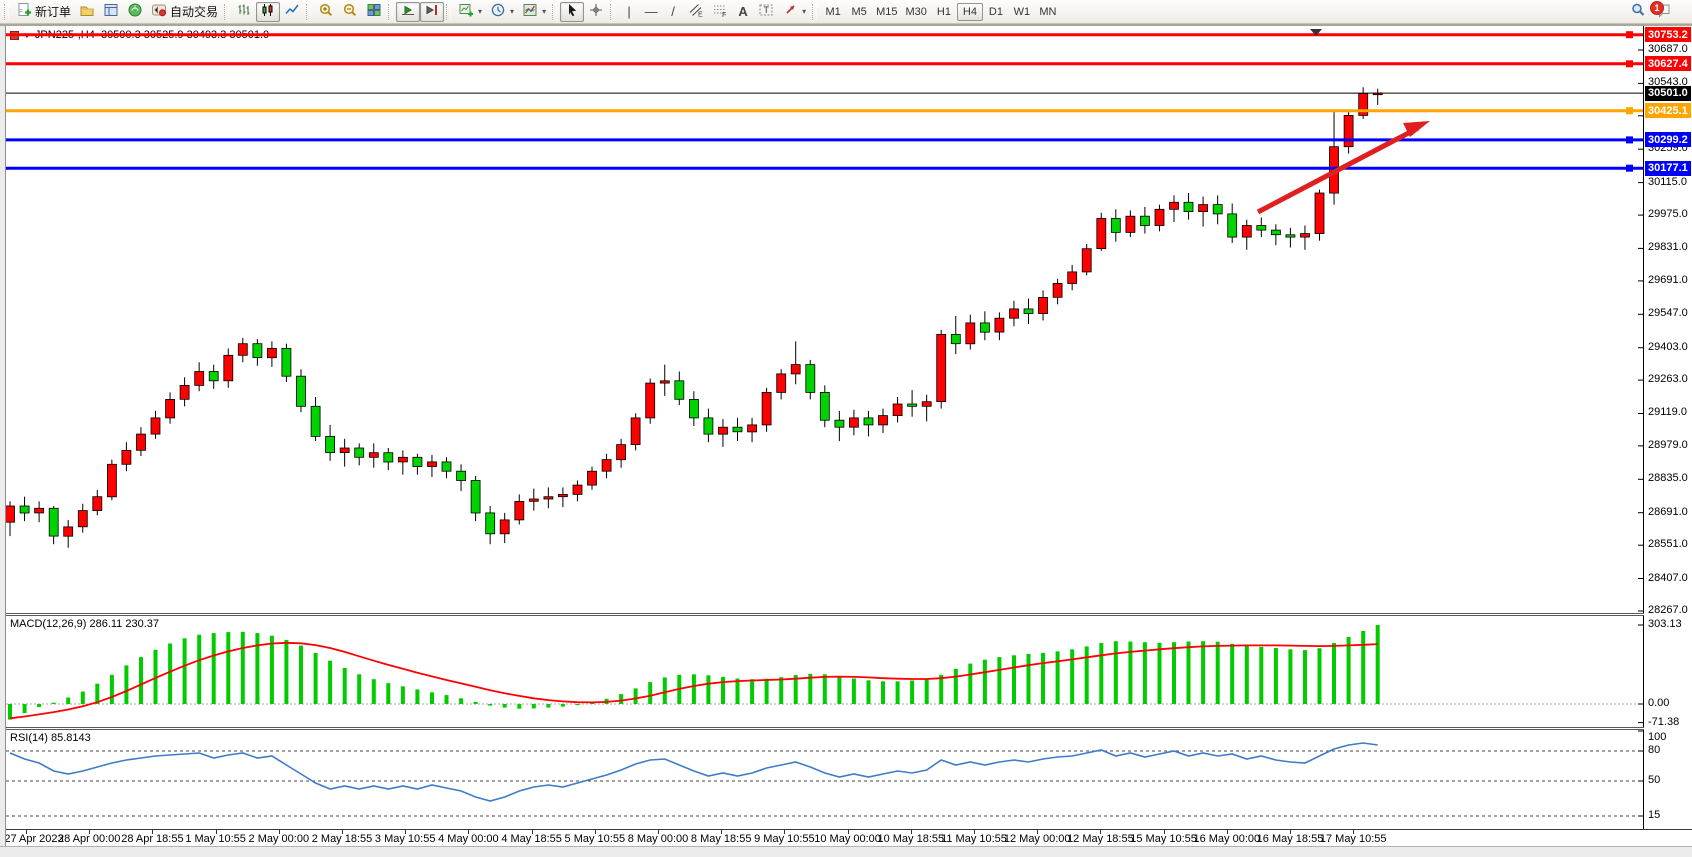 The width and height of the screenshot is (1692, 857). I want to click on zoom-out-button, so click(350, 12).